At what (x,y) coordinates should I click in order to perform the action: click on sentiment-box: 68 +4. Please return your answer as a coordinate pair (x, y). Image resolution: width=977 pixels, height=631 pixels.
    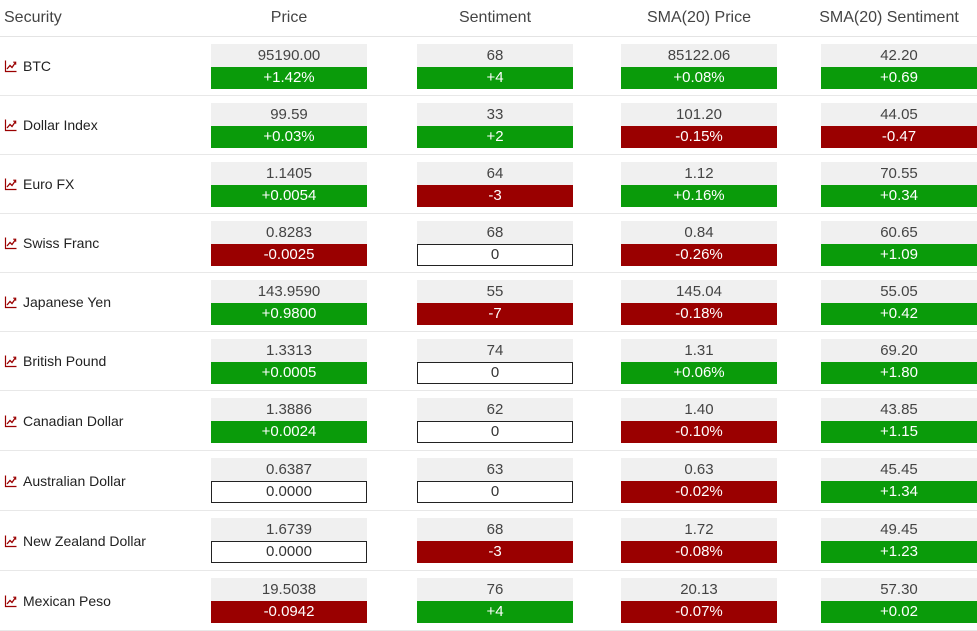
    Looking at the image, I should click on (495, 66).